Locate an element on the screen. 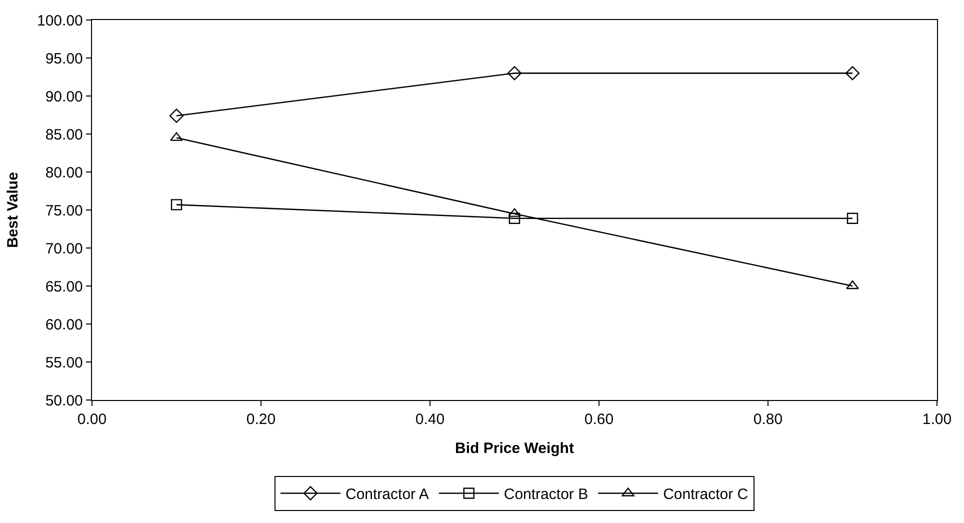  y-tick-label: 100.00 is located at coordinates (60, 21).